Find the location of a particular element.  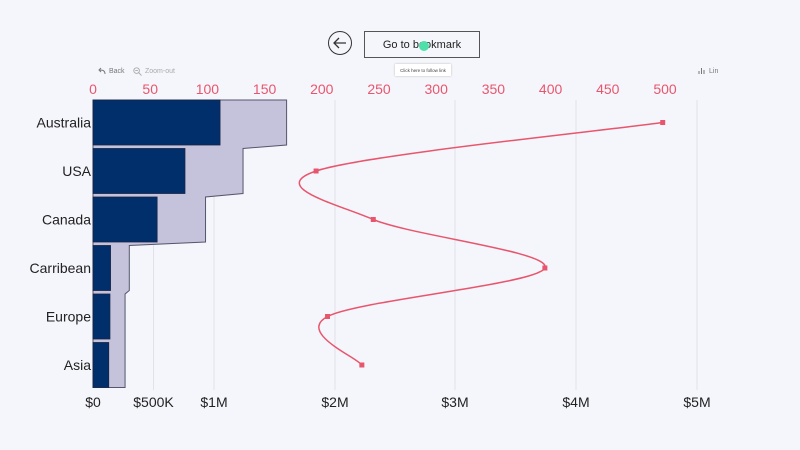

bottom-axis-tick: $4M is located at coordinates (575, 402).